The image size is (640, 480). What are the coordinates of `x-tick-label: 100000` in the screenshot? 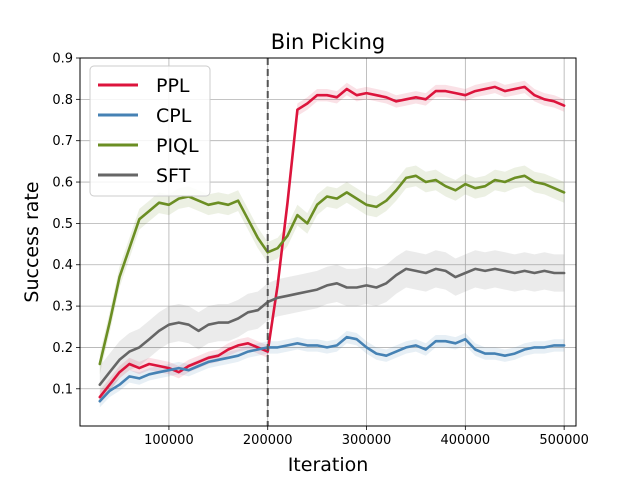 It's located at (169, 440).